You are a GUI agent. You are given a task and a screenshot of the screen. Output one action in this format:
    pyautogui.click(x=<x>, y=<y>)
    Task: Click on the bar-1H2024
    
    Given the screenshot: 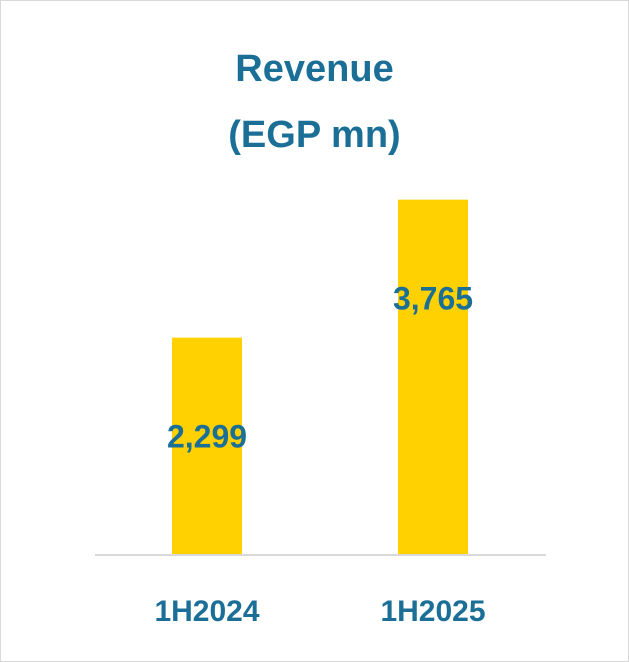 What is the action you would take?
    pyautogui.click(x=207, y=445)
    